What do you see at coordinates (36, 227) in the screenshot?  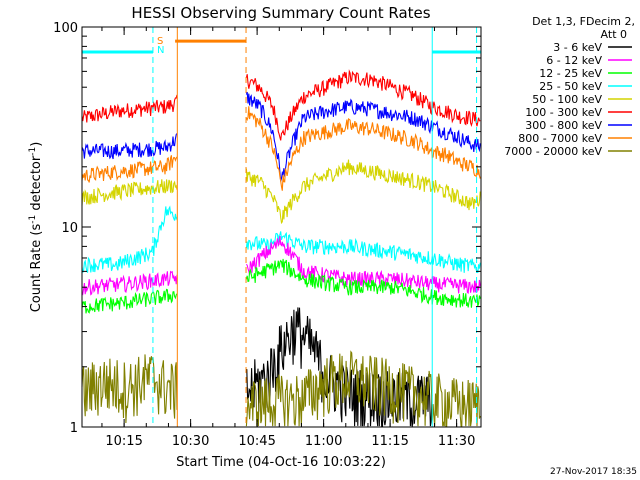 I see `y-axis-label: Count Rate (s-1 detector-1)` at bounding box center [36, 227].